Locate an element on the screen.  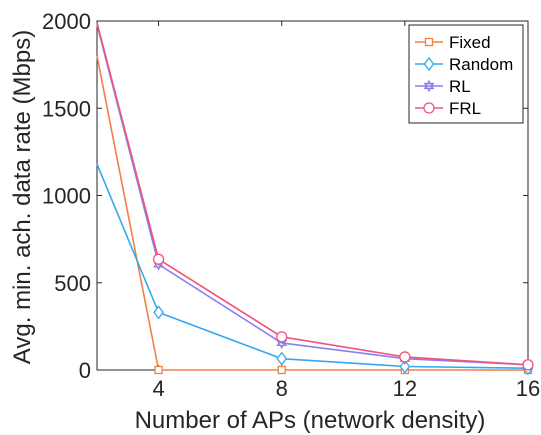
legend-item-fixed: Fixed is located at coordinates (453, 42).